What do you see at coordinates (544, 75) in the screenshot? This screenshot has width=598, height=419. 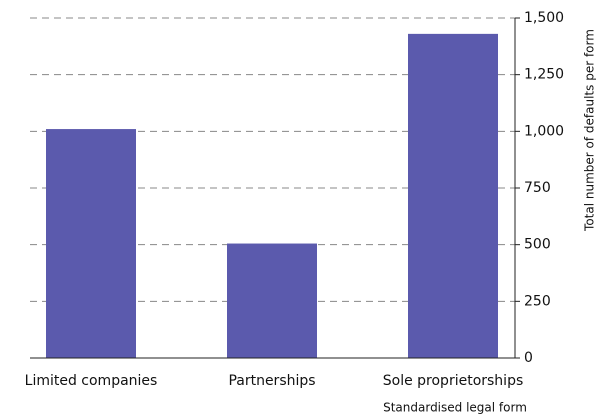 I see `y-tick-label: 1,250` at bounding box center [544, 75].